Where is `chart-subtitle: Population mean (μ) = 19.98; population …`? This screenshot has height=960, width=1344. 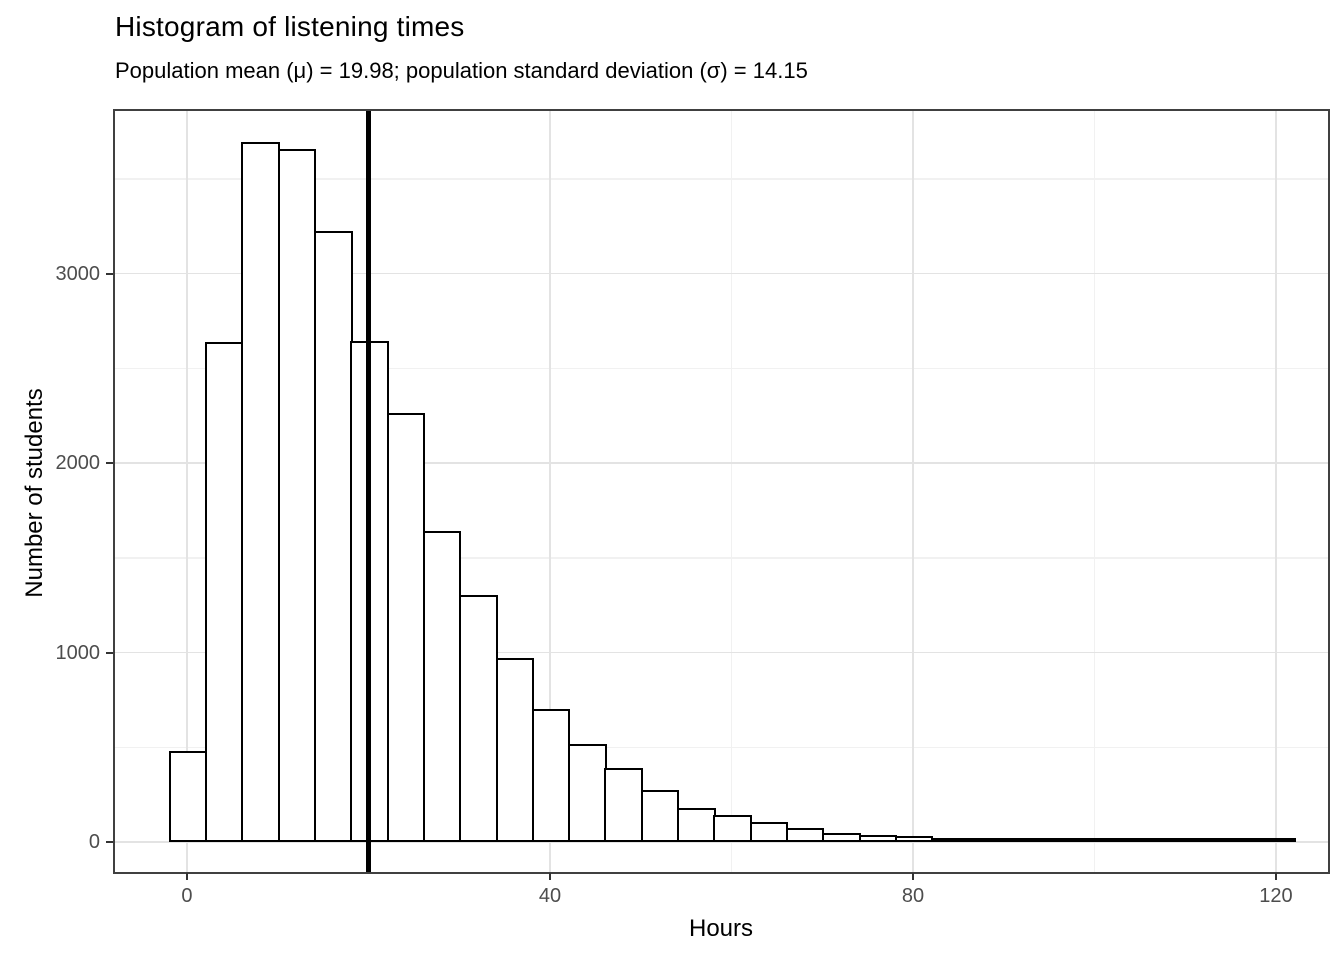
chart-subtitle: Population mean (μ) = 19.98; population … is located at coordinates (461, 70).